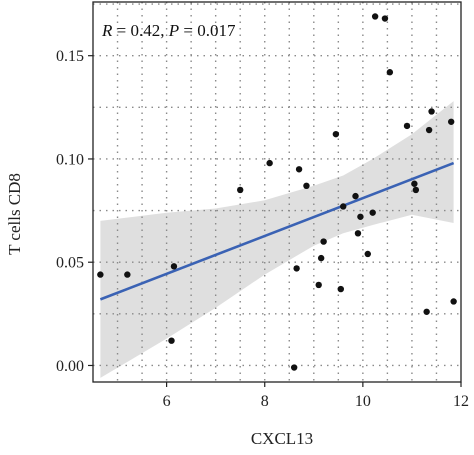  I want to click on x-tick-label: 6, so click(167, 401).